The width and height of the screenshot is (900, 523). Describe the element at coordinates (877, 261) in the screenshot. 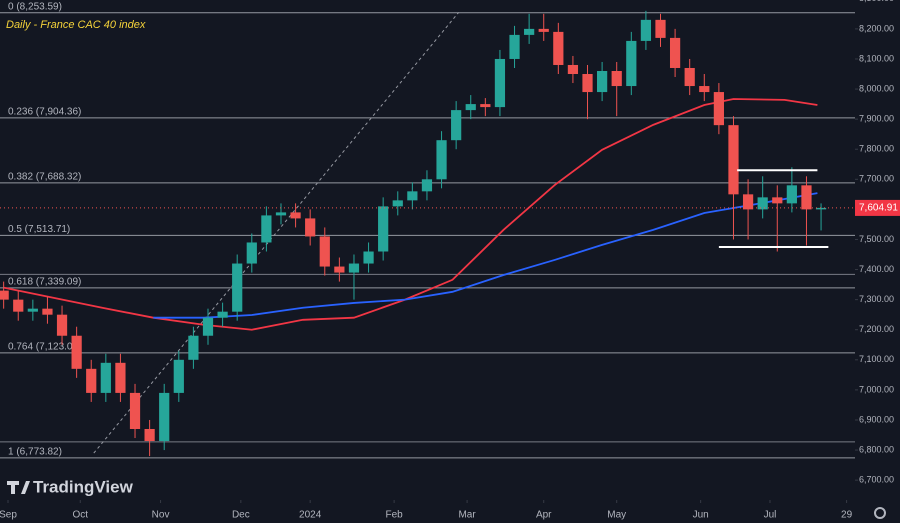

I see `price-axis-bg` at that location.